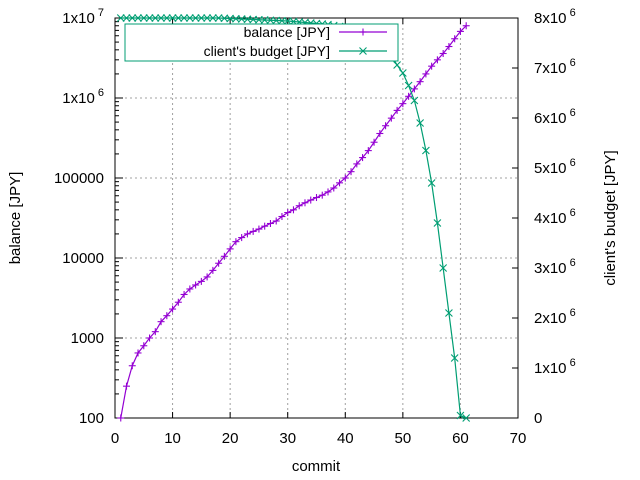 The height and width of the screenshot is (480, 640). What do you see at coordinates (91, 418) in the screenshot?
I see `y-tick-label: 100` at bounding box center [91, 418].